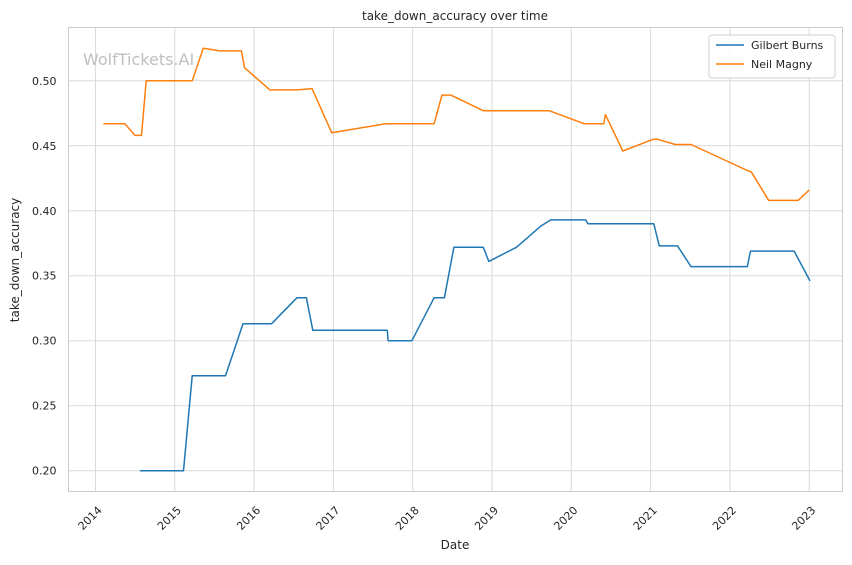  Describe the element at coordinates (15, 260) in the screenshot. I see `y-axis-label: take_down_accuracy` at that location.